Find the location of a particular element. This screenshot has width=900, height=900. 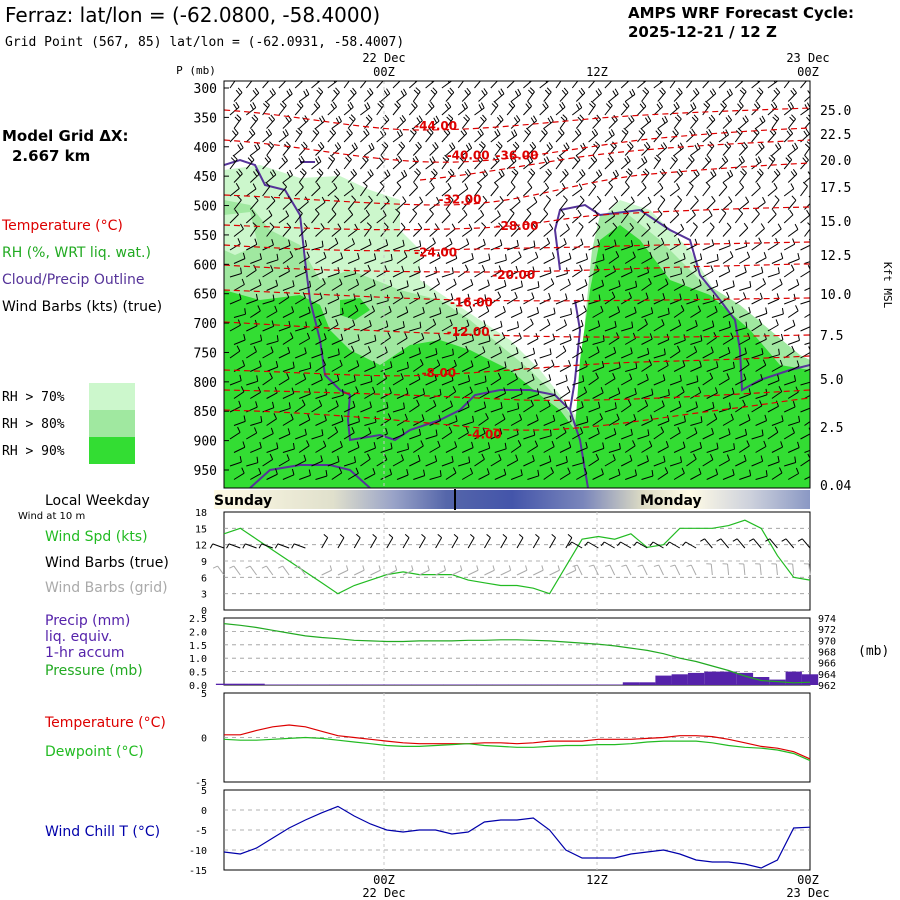

ytick-precip-4: 2.0 is located at coordinates (198, 632).